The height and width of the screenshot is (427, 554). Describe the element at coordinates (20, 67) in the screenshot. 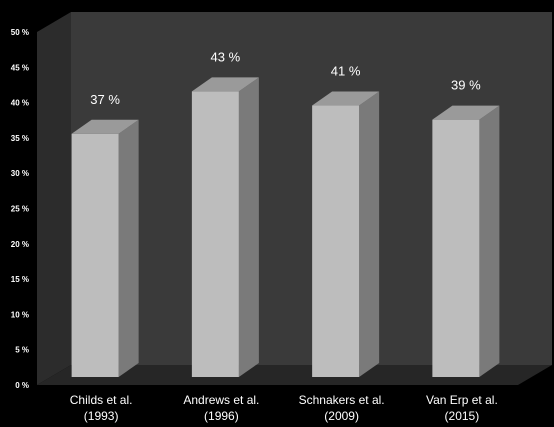

I see `y-tick-label: 45 %` at that location.